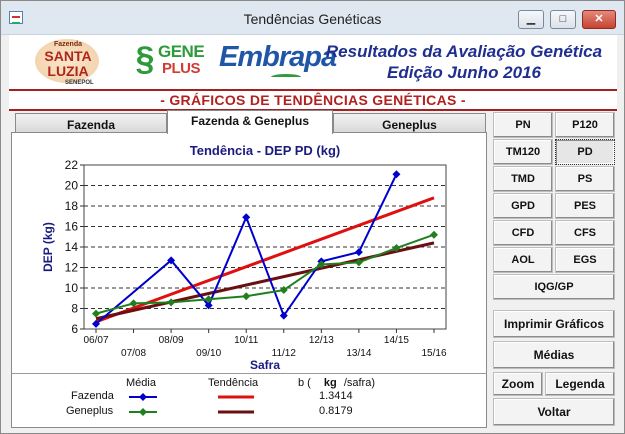  Describe the element at coordinates (585, 233) in the screenshot. I see `trait-button-cfs: CFS` at that location.